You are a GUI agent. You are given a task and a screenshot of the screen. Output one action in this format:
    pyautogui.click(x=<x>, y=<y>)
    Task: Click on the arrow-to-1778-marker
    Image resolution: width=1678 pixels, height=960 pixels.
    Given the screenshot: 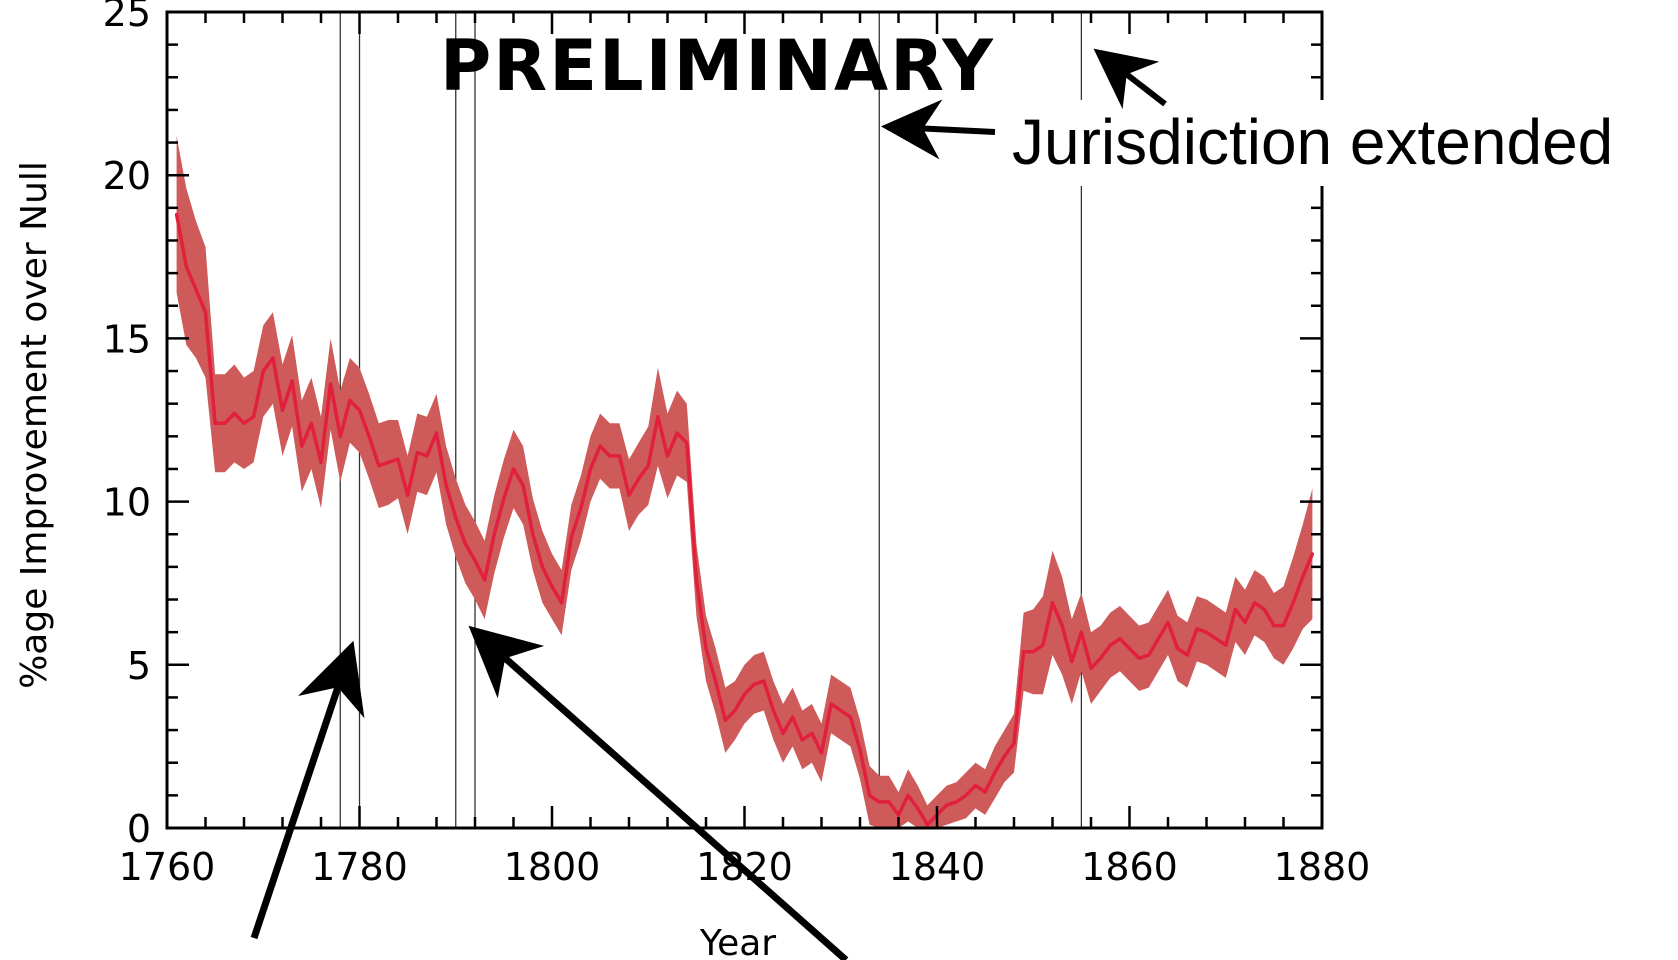 What is the action you would take?
    pyautogui.click(x=307, y=790)
    